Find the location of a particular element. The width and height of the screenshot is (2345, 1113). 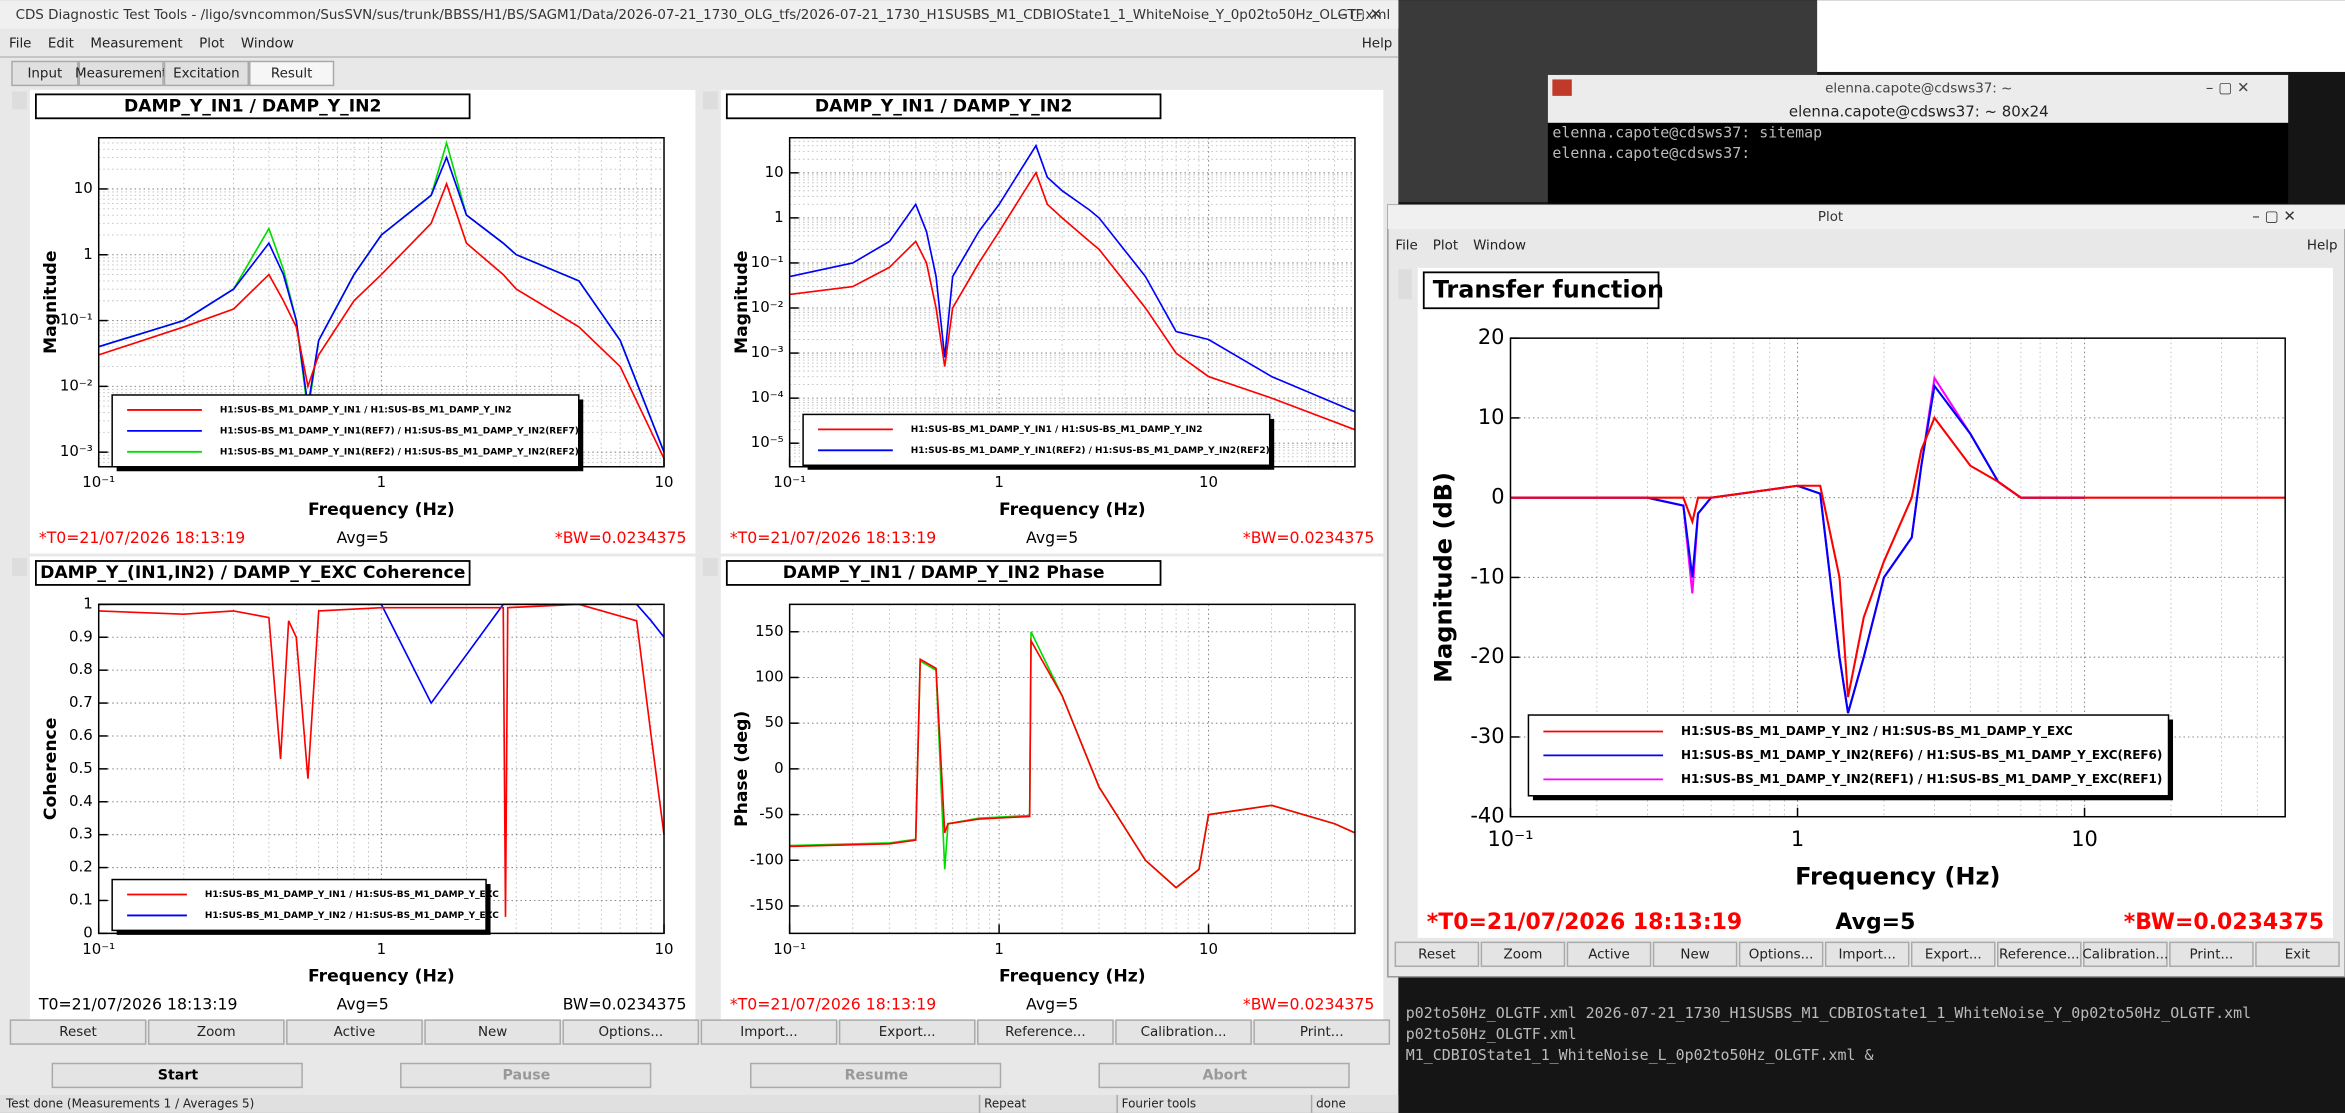

x-tick-label: 10 is located at coordinates (2084, 839).